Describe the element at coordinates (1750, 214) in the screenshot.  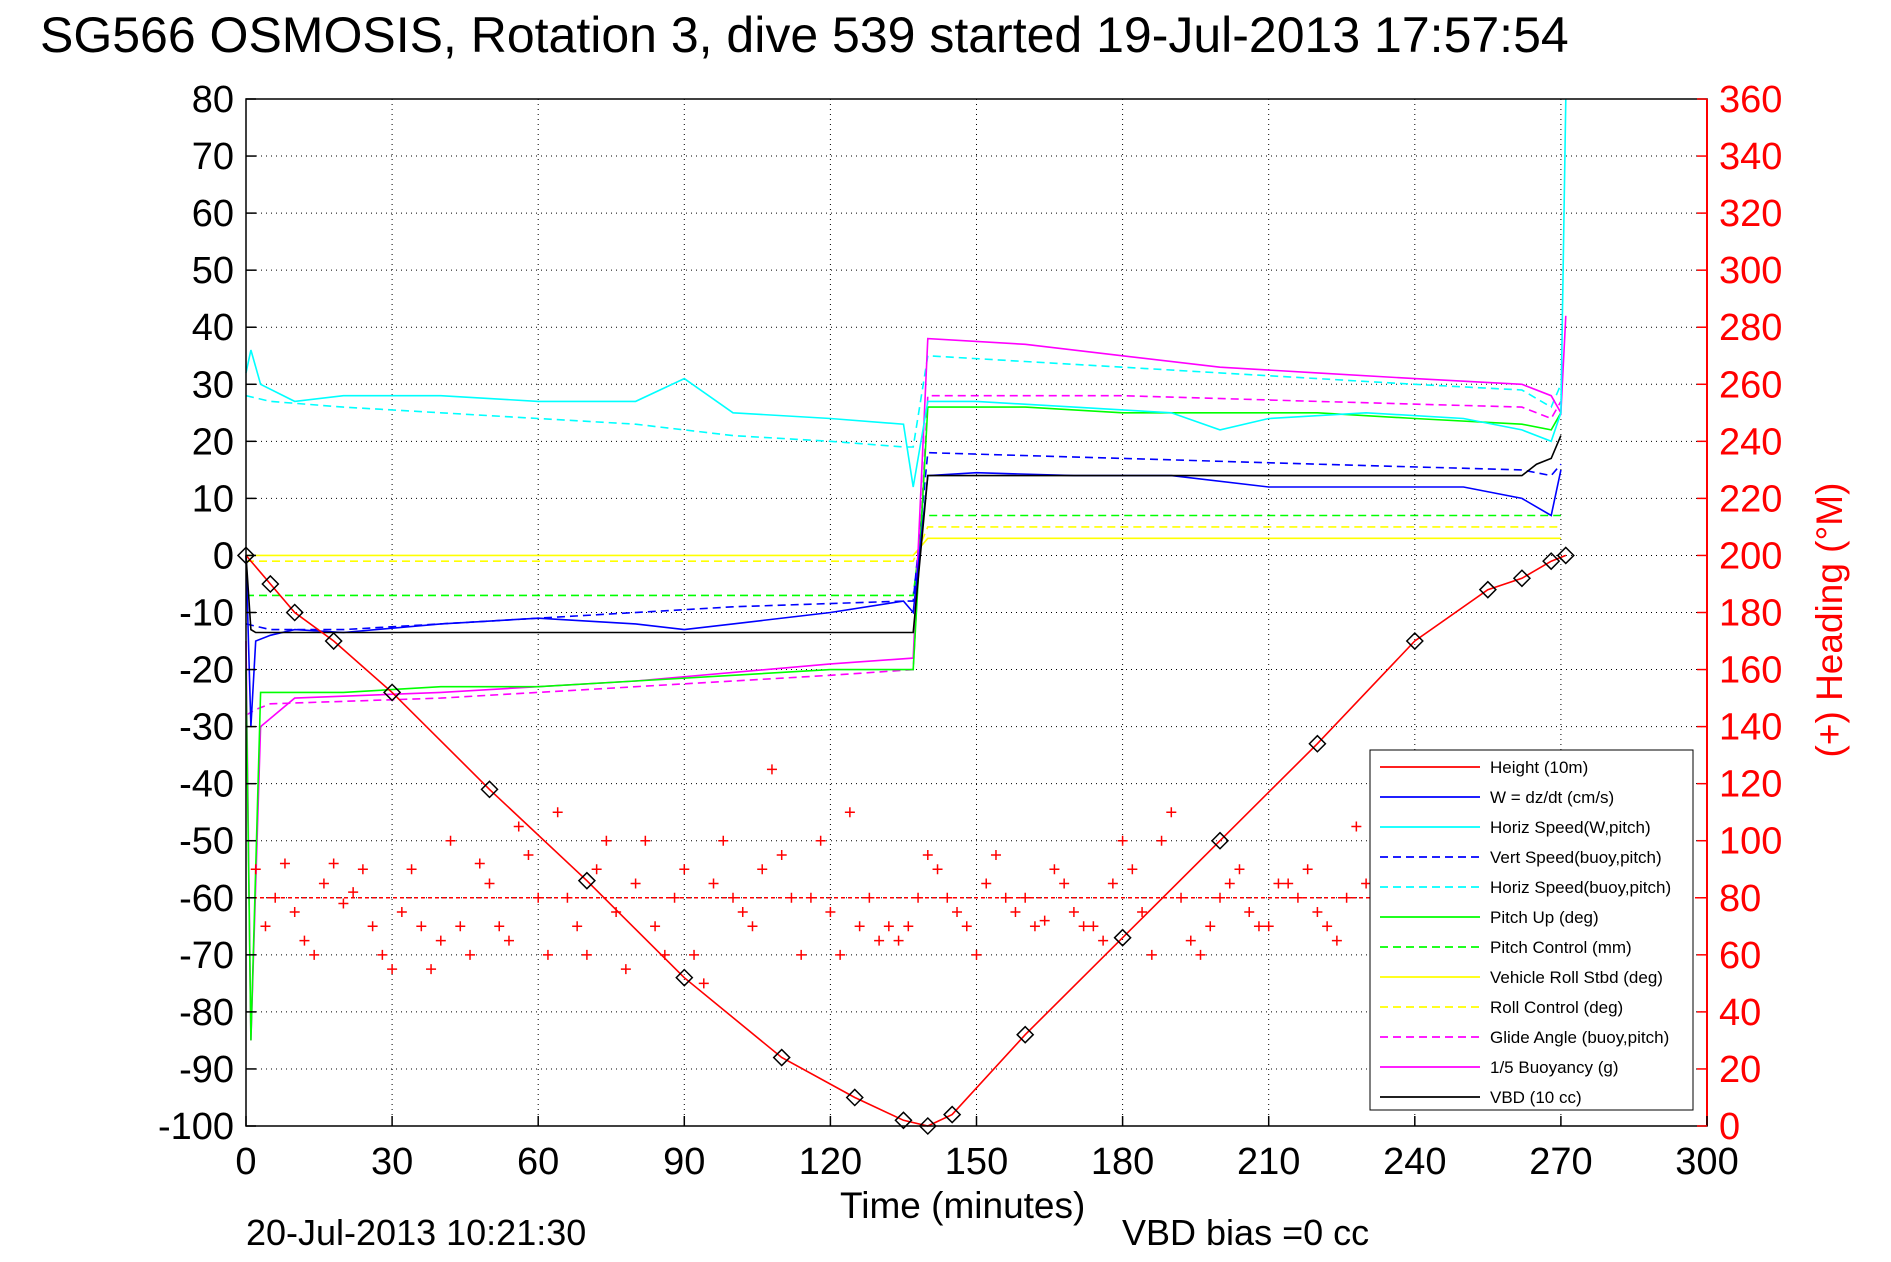
I see `y-right-tick-label-16: 320` at that location.